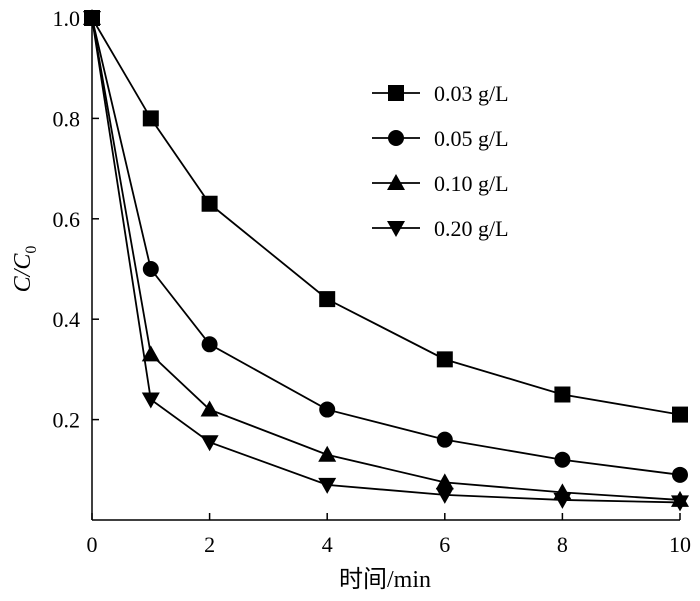 The image size is (700, 601). I want to click on legend: 0.03 g/L 0.05 g/L 0.10 g/L 0.20 g/L, so click(440, 161).